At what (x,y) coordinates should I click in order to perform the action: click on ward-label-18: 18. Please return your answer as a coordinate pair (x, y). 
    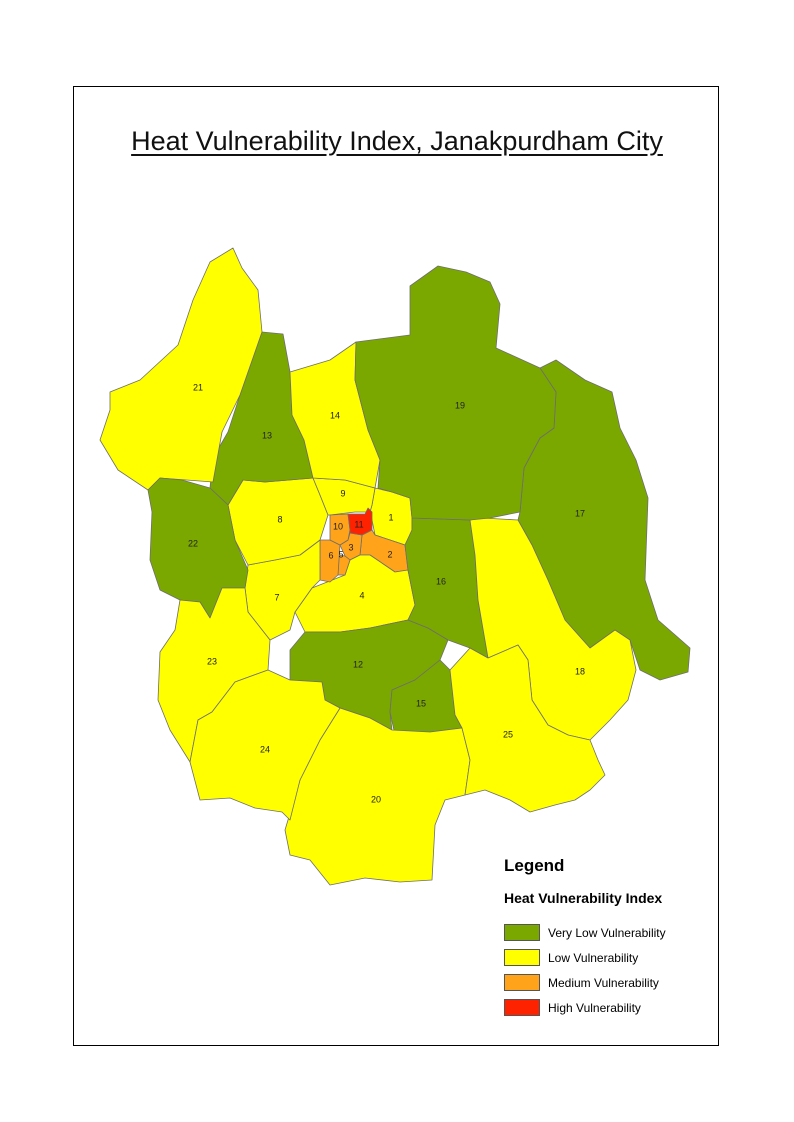
    Looking at the image, I should click on (580, 671).